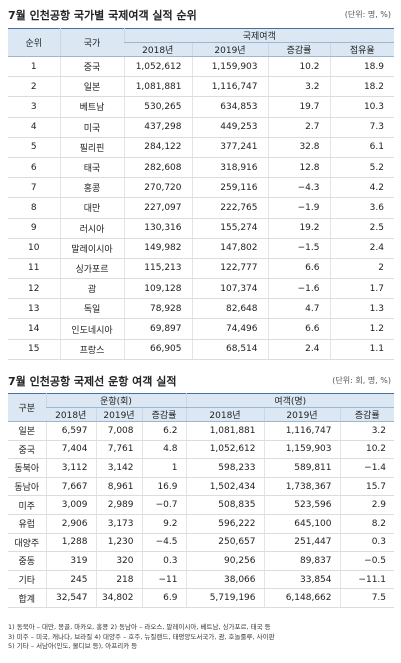  I want to click on cell-region: 동남아, so click(27, 487).